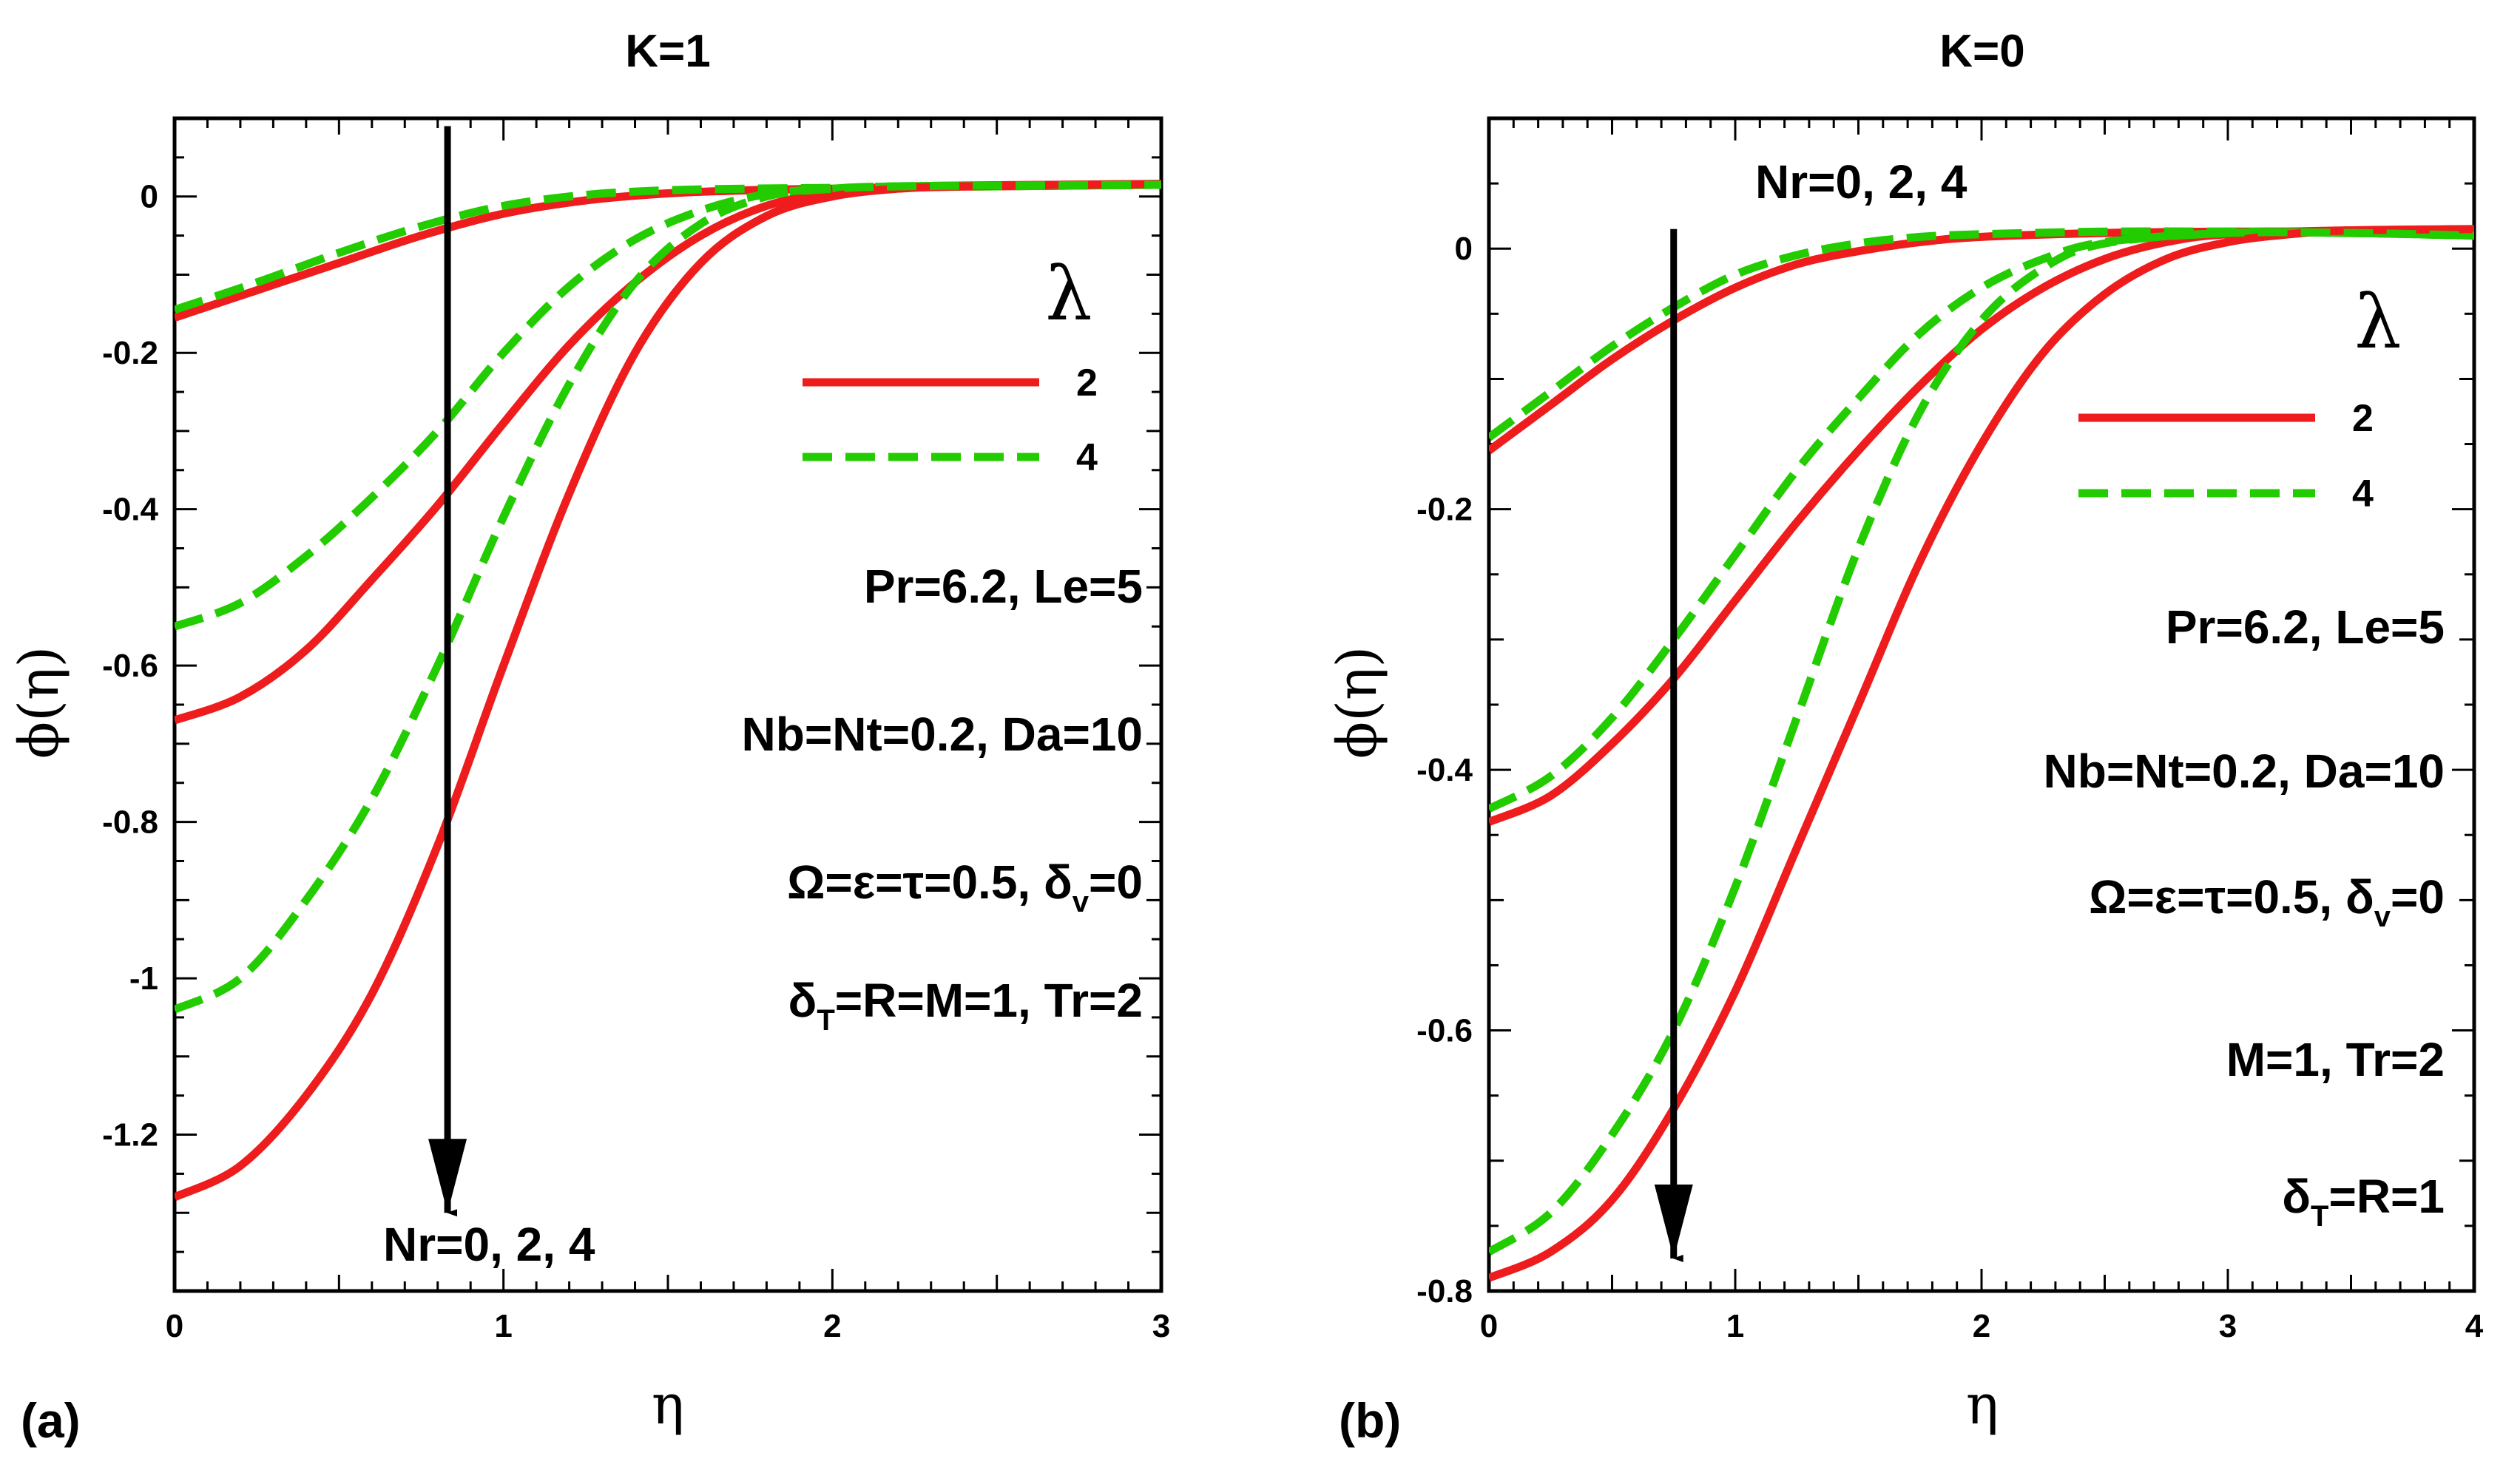 This screenshot has width=2503, height=1484. Describe the element at coordinates (51, 1420) in the screenshot. I see `panel-label: (a)` at that location.